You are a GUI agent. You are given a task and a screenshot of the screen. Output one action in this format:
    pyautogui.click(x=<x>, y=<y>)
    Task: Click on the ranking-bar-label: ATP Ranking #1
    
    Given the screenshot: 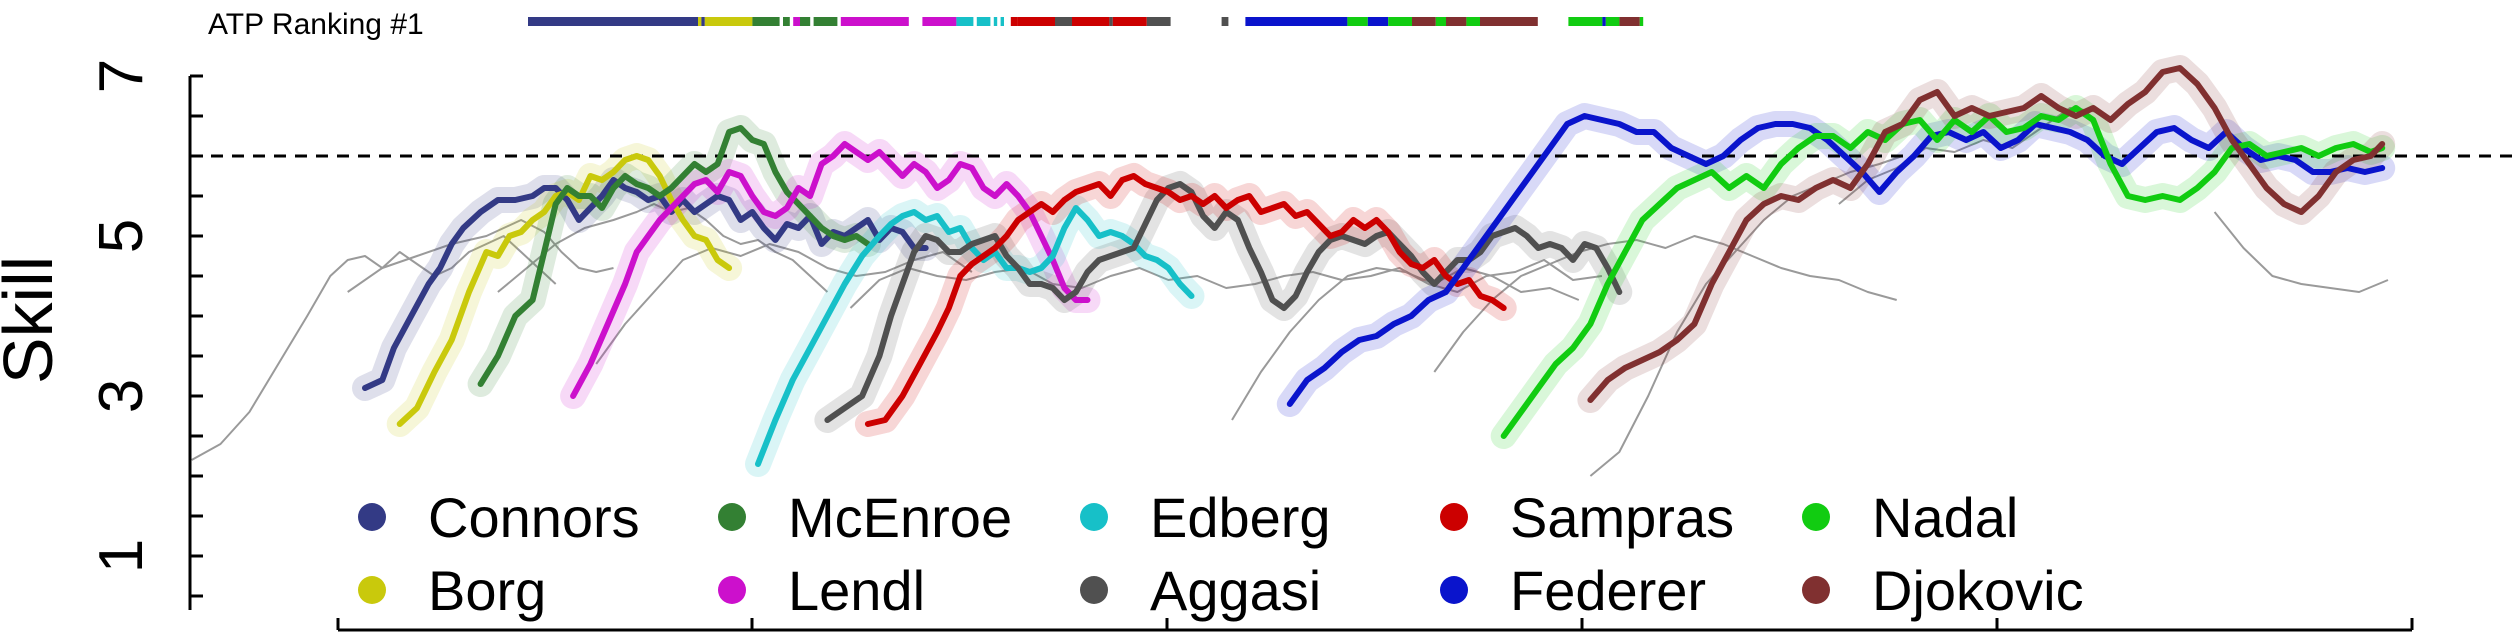 What is the action you would take?
    pyautogui.click(x=316, y=24)
    